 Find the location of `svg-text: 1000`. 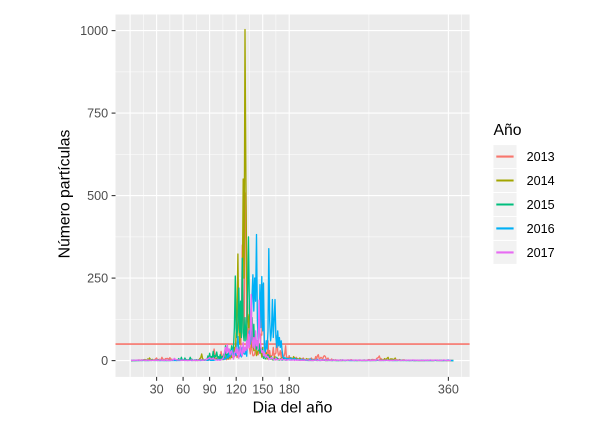

svg-text: 1000 is located at coordinates (94, 31).